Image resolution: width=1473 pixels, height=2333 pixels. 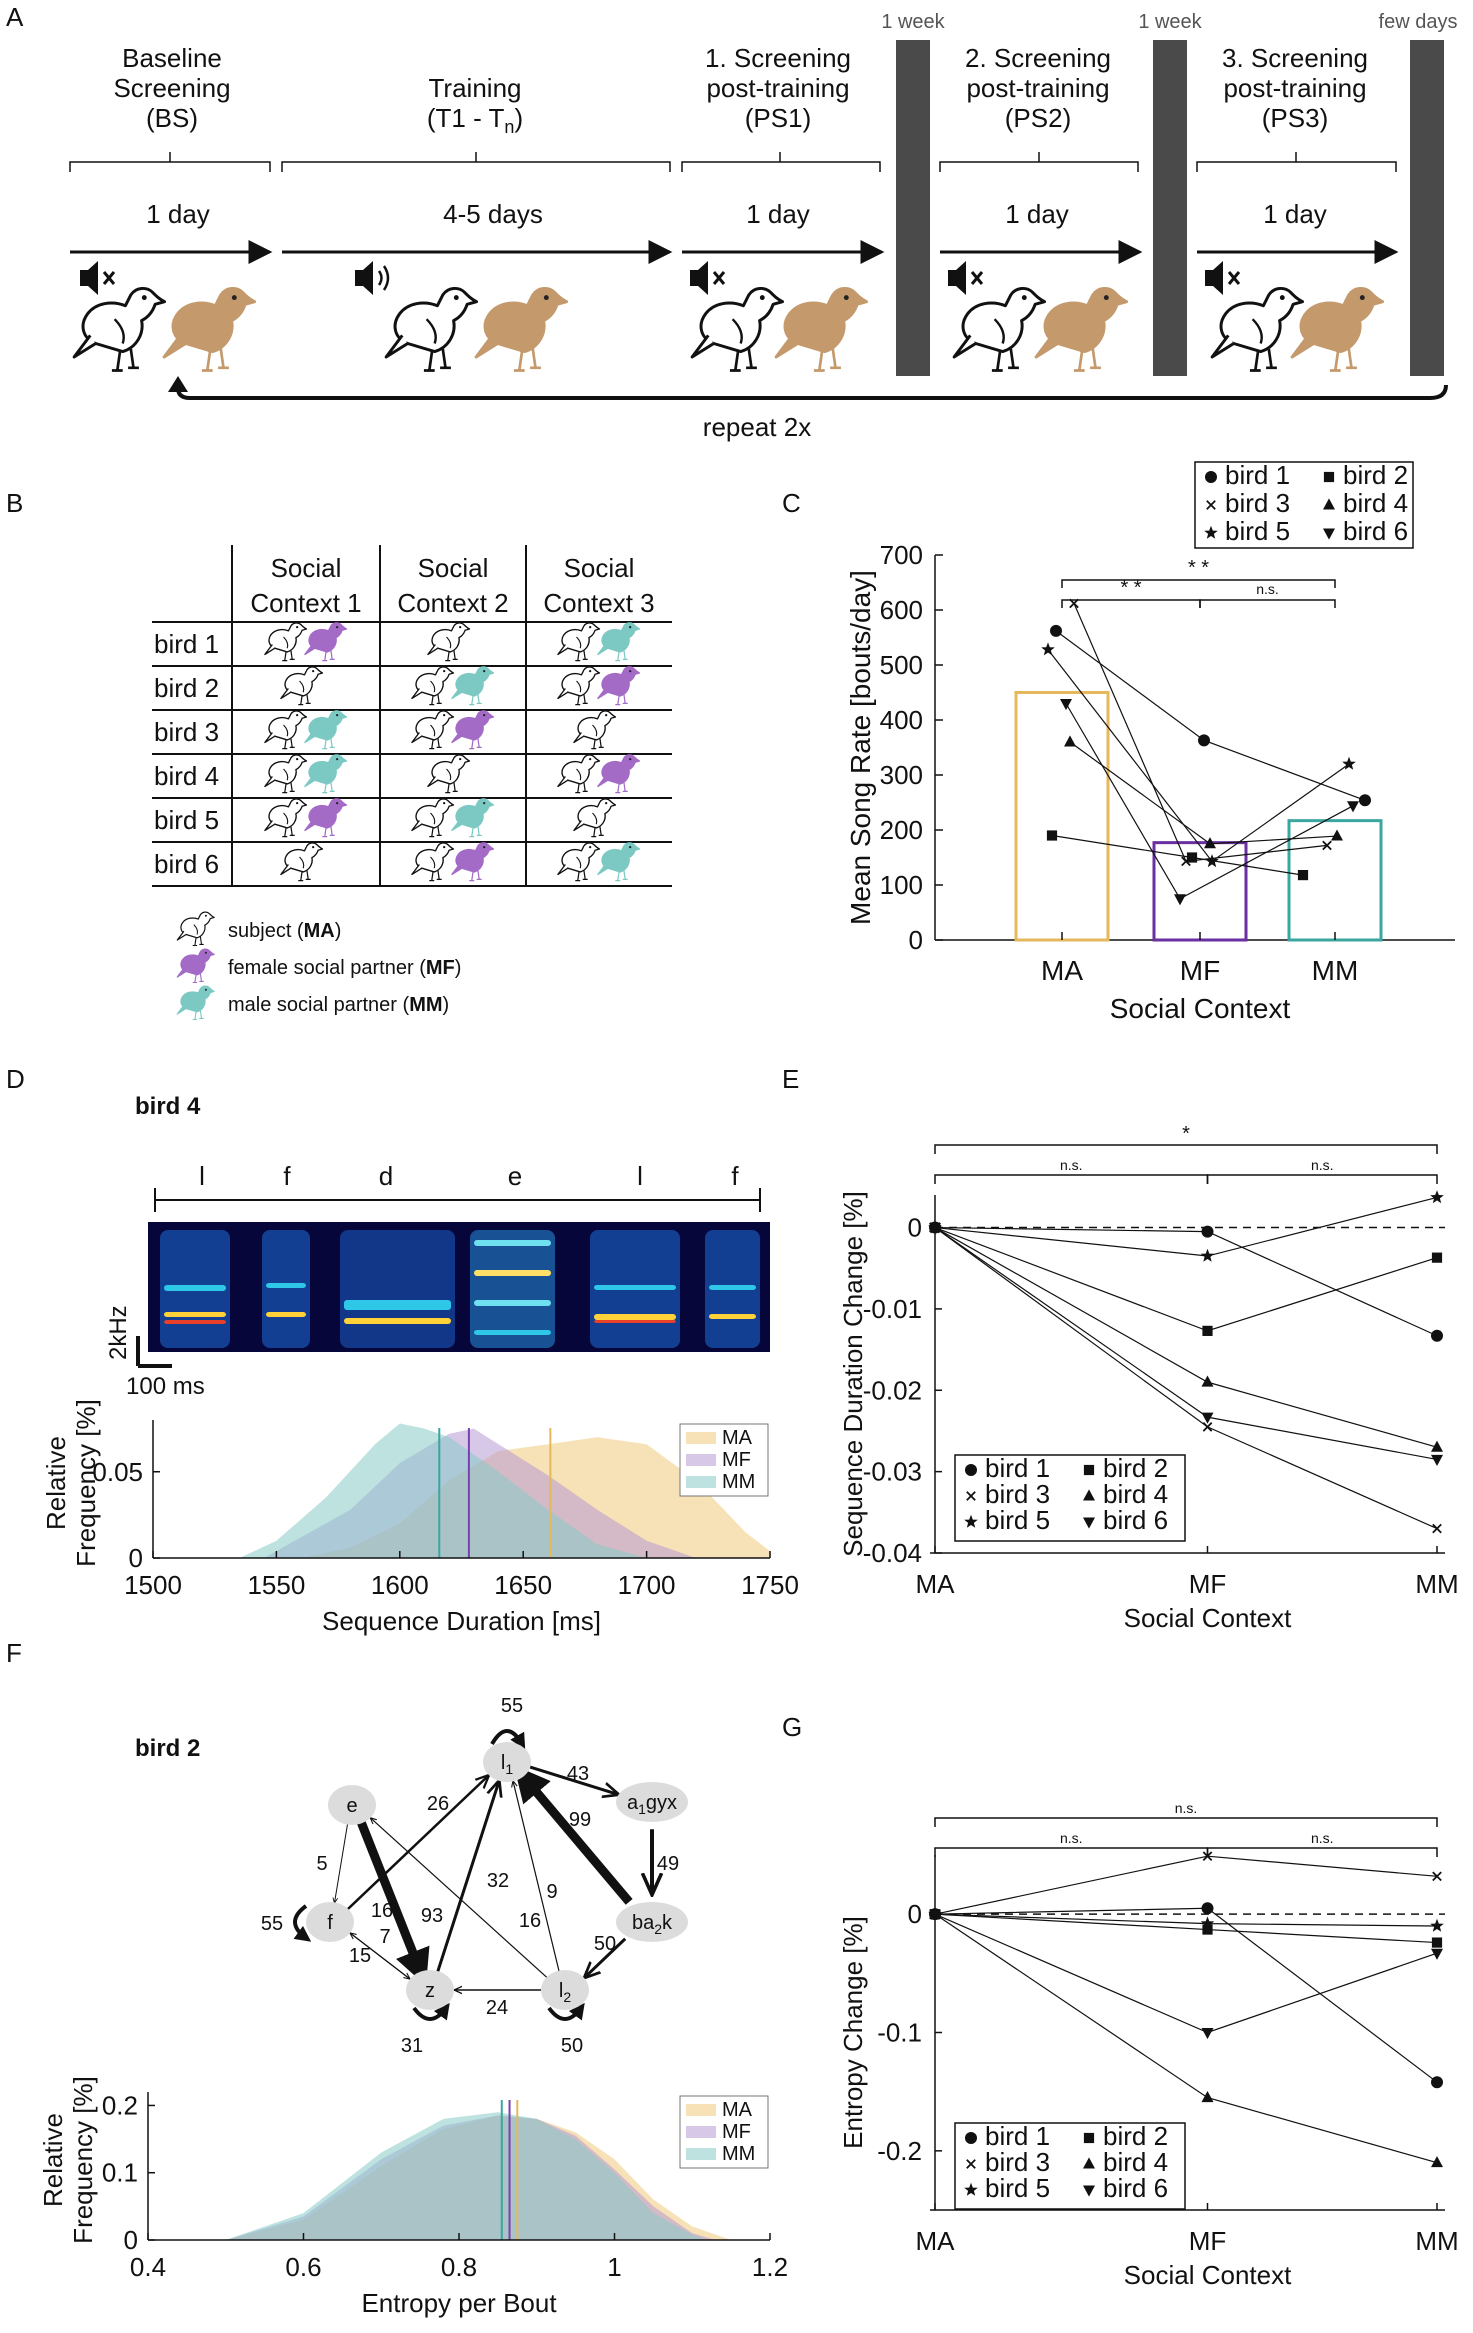 What do you see at coordinates (198, 1015) in the screenshot?
I see `male-legend-bird-icon-legs` at bounding box center [198, 1015].